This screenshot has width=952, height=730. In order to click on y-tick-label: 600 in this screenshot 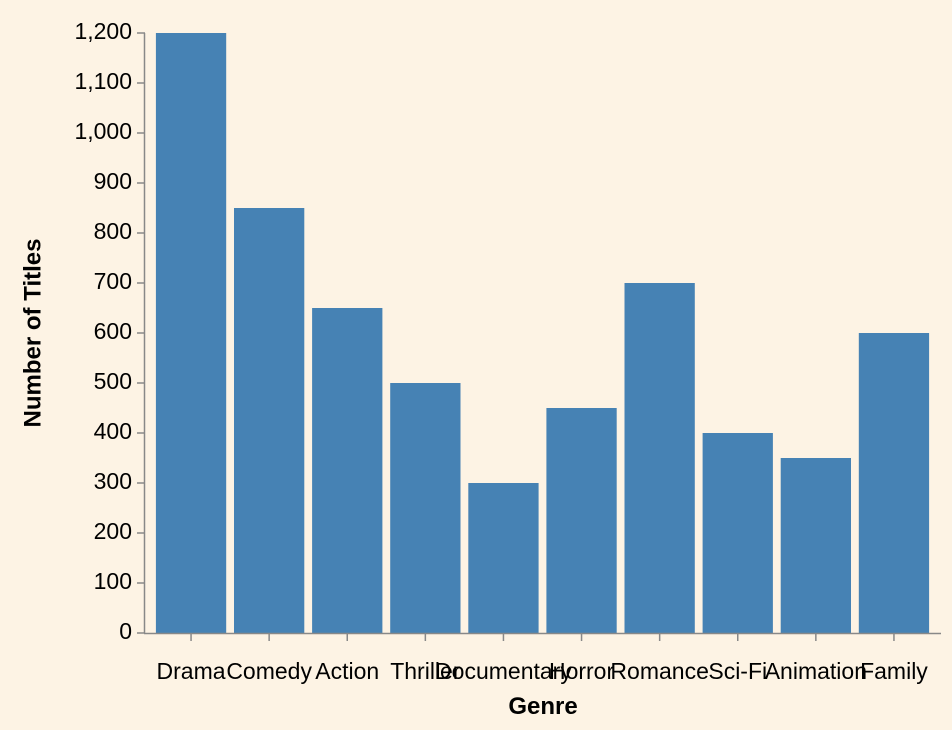, I will do `click(113, 331)`.